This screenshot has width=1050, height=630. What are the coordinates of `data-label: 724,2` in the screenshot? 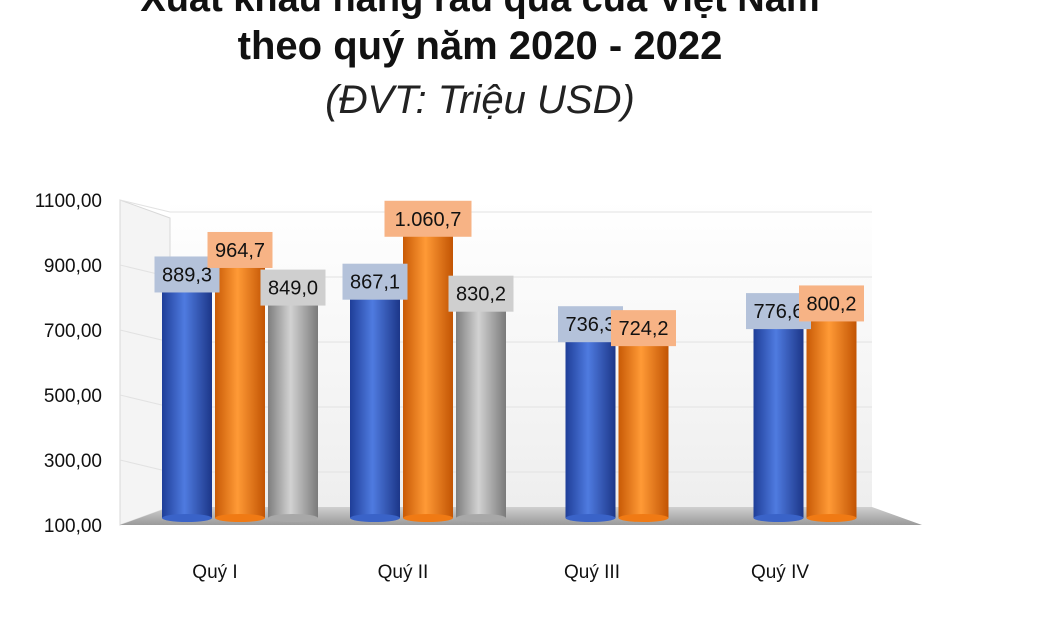 It's located at (643, 329).